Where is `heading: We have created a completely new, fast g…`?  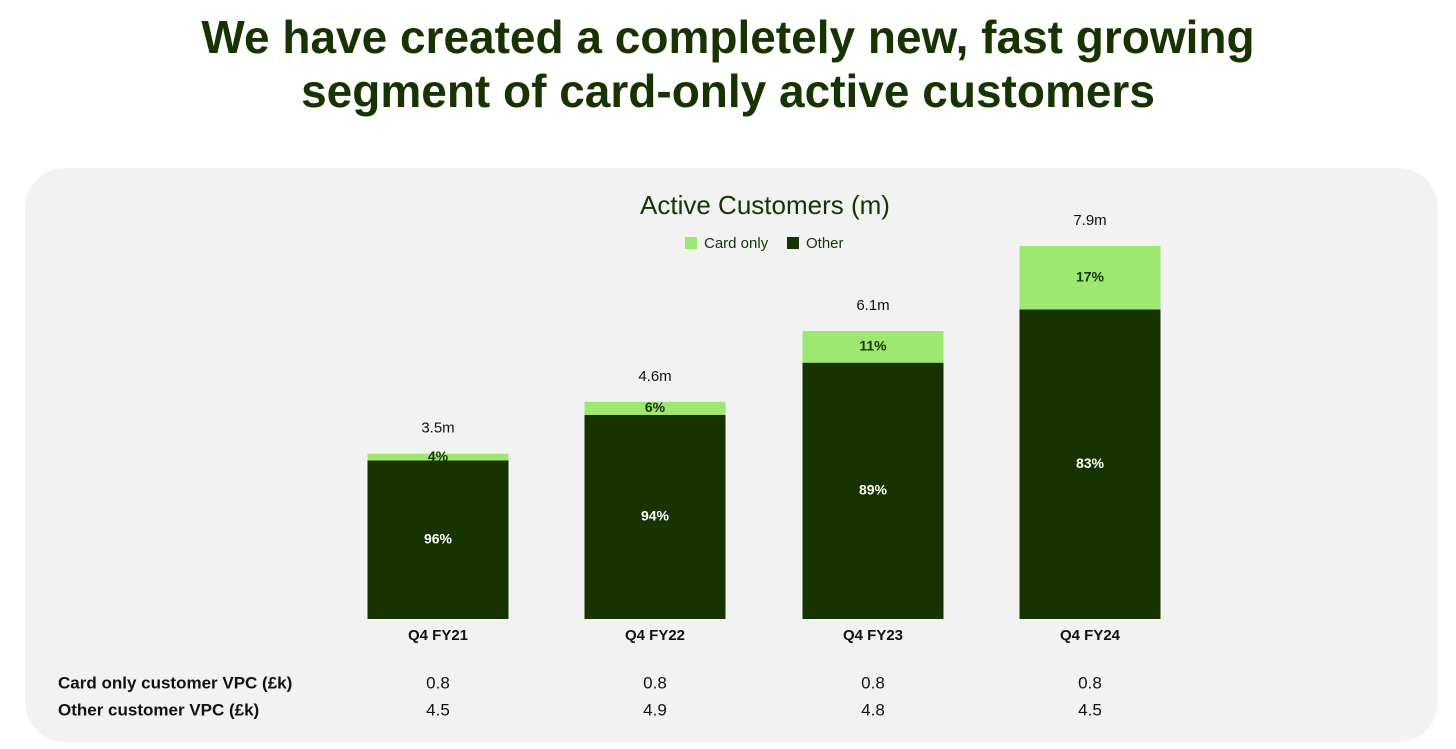 heading: We have created a completely new, fast g… is located at coordinates (728, 64).